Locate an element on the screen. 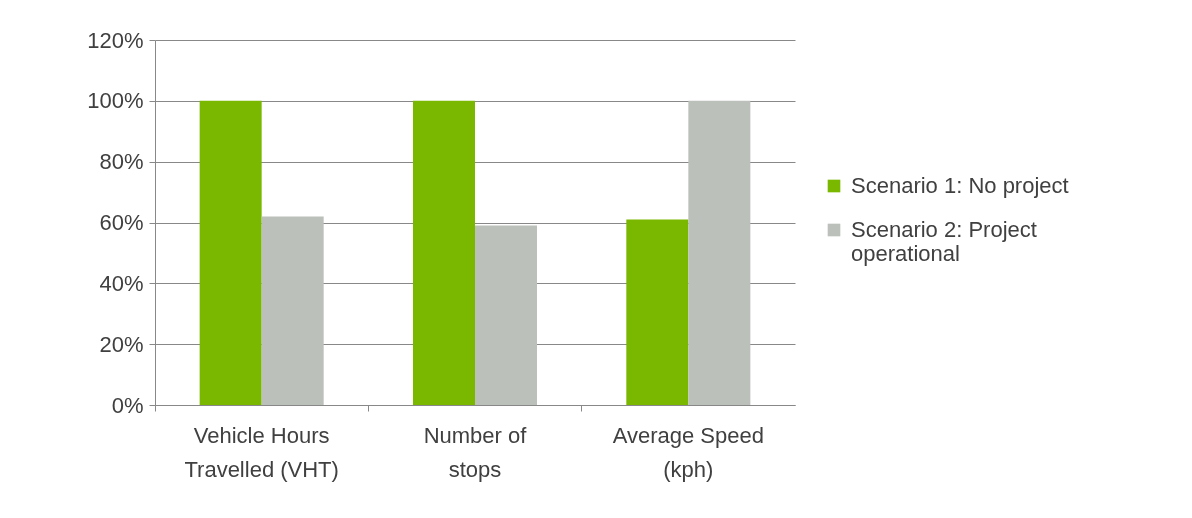 The width and height of the screenshot is (1192, 518). x-tick-label: Number of stops is located at coordinates (475, 452).